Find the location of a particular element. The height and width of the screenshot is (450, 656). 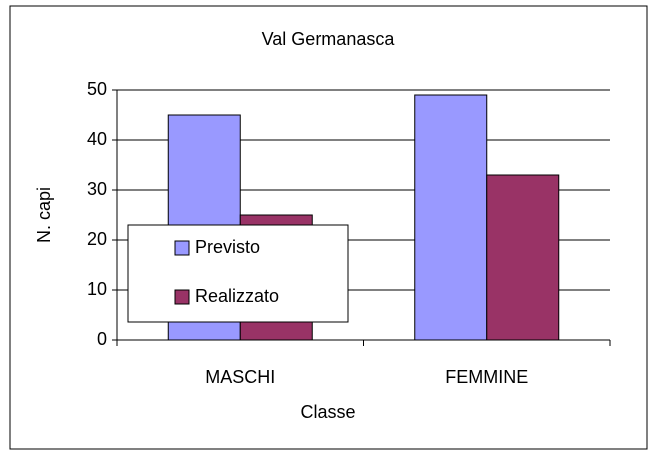

y-tick-label: 20 is located at coordinates (97, 239).